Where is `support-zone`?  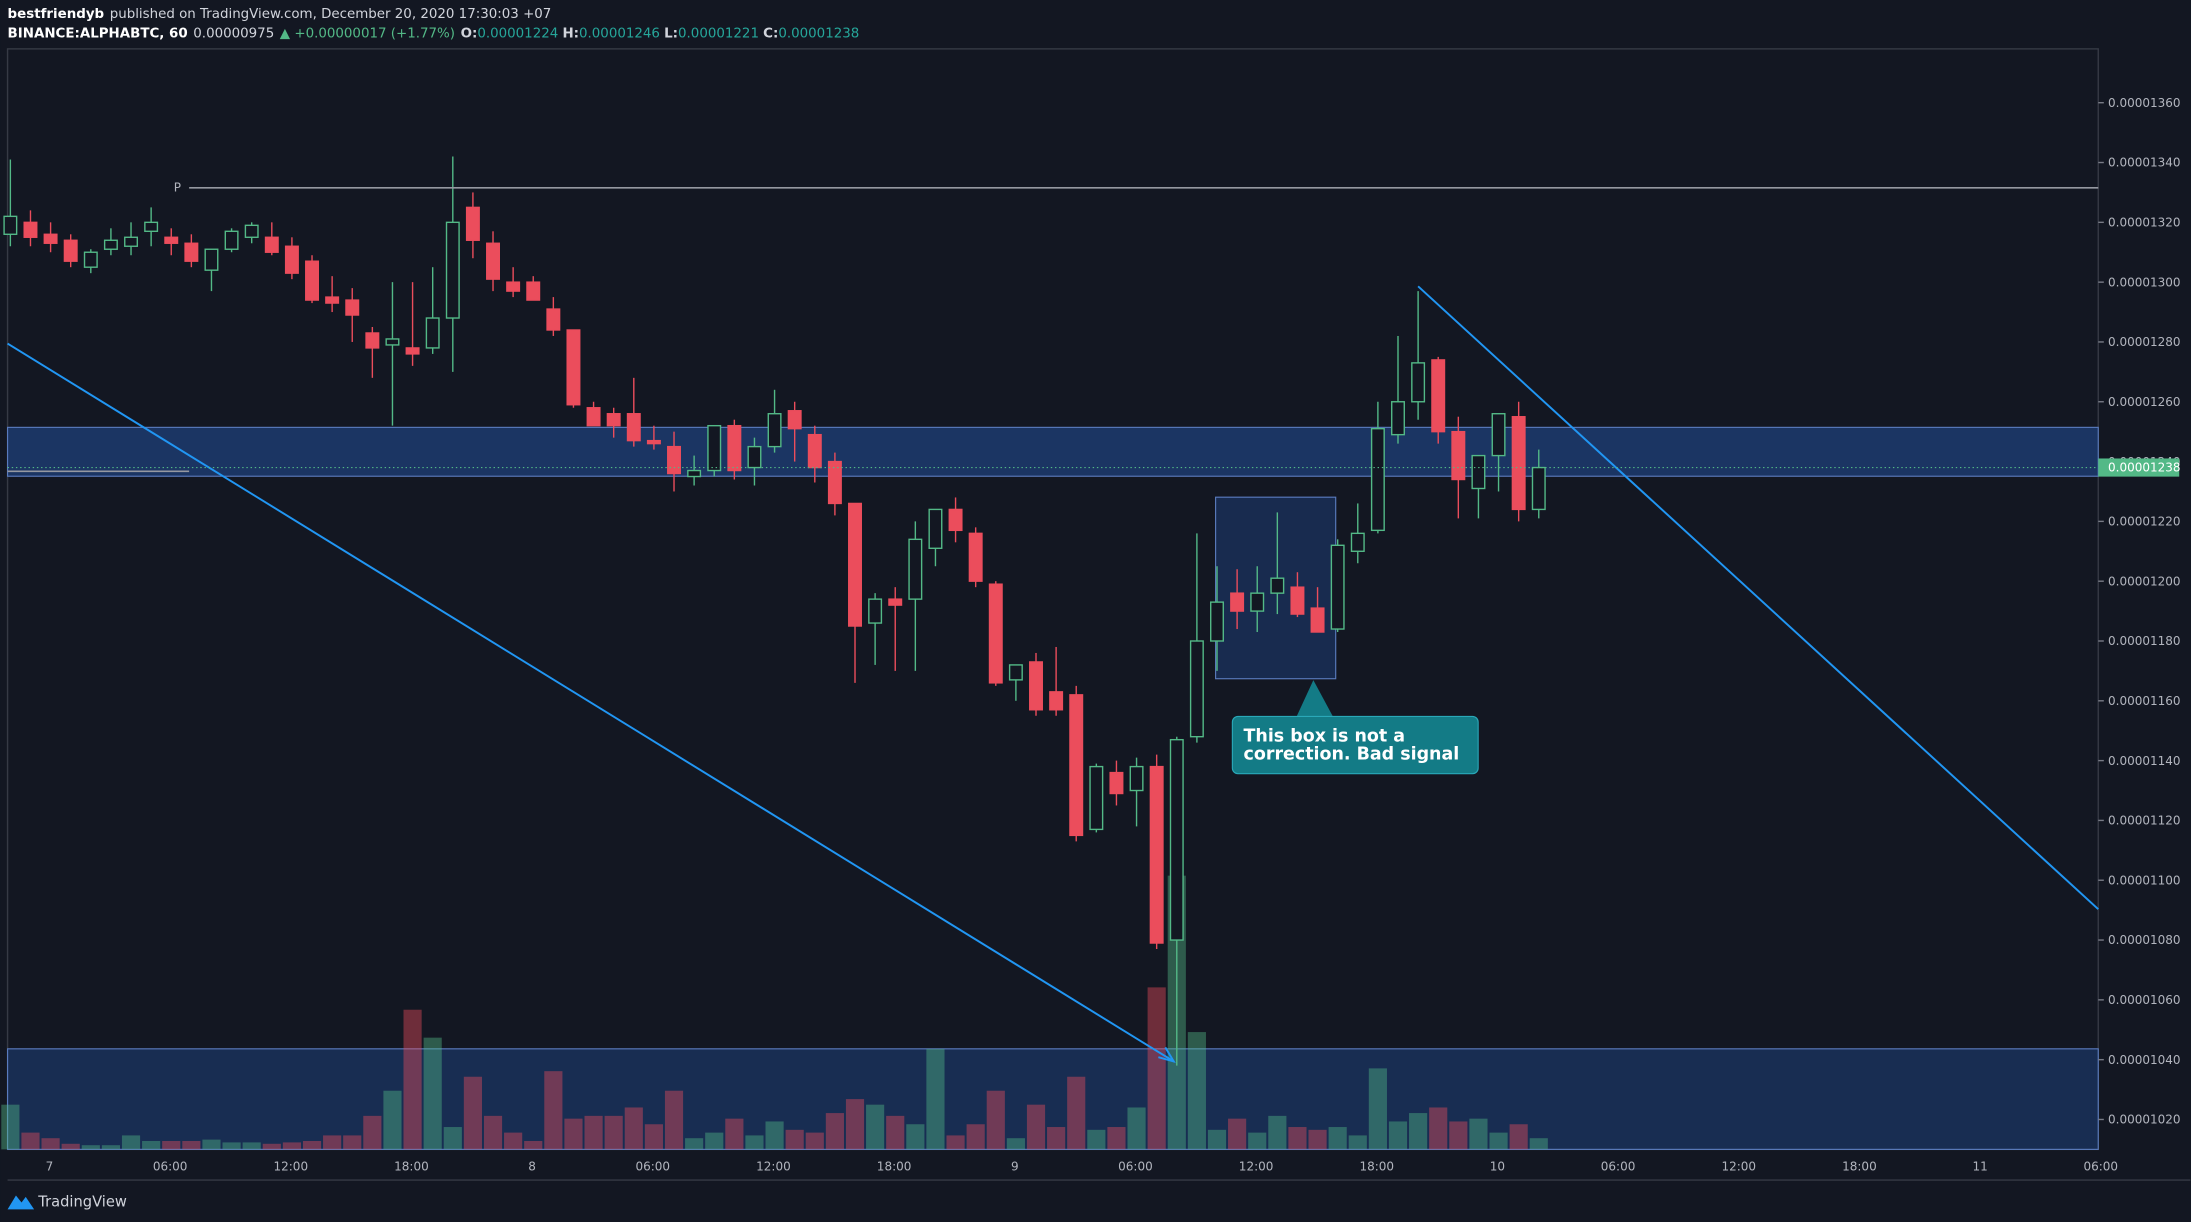
support-zone is located at coordinates (1053, 451).